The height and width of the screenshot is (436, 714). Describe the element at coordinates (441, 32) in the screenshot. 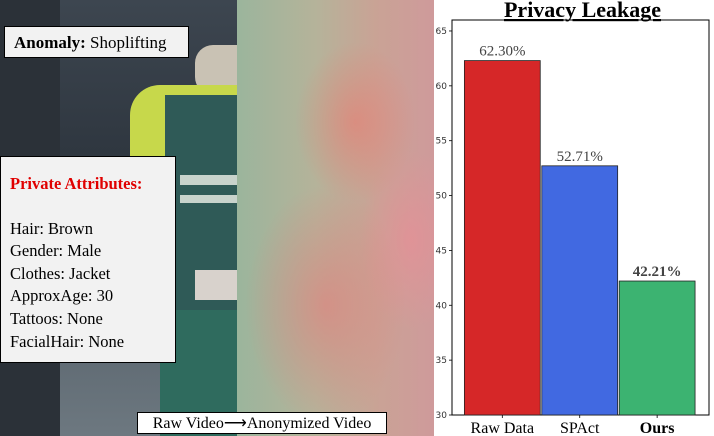

I see `y-tick-label: 65` at that location.